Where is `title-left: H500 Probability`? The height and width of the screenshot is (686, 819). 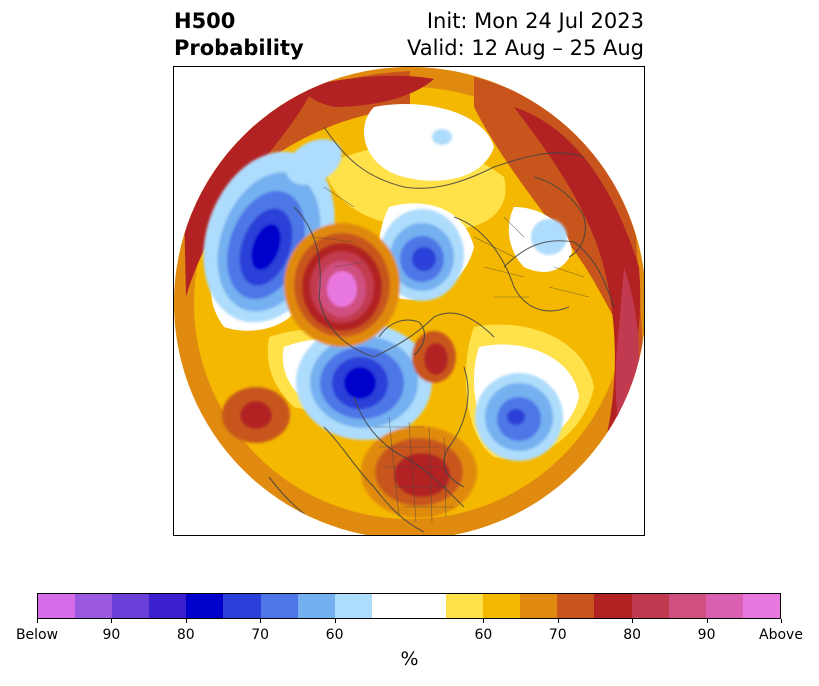 title-left: H500 Probability is located at coordinates (239, 35).